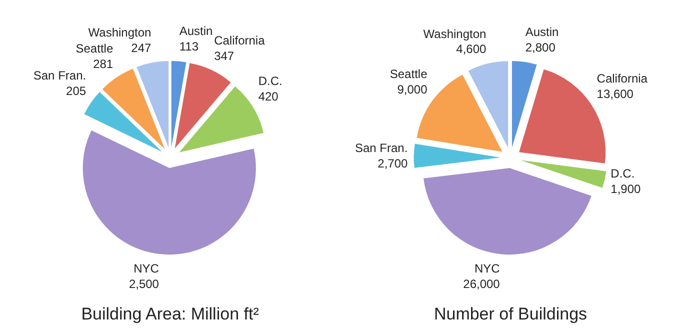  Describe the element at coordinates (626, 189) in the screenshot. I see `data-label: 1,900` at that location.